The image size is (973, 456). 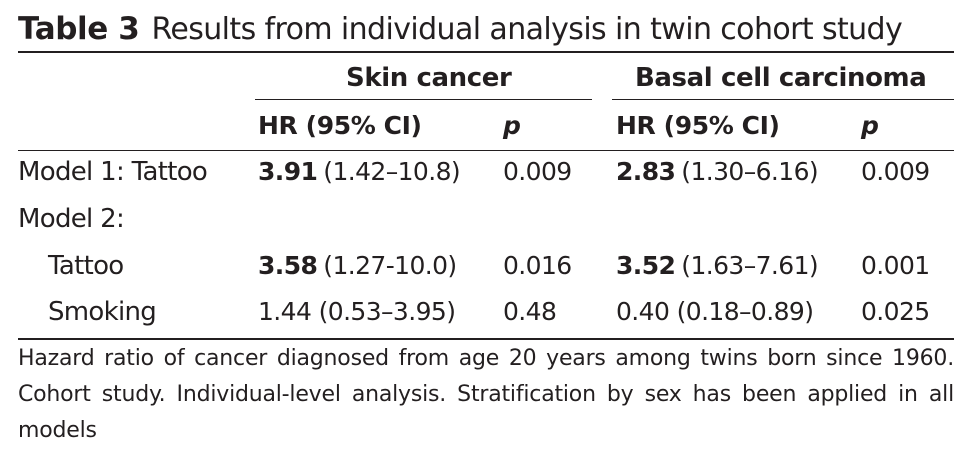 What do you see at coordinates (895, 265) in the screenshot?
I see `cell-model2-tattoo-bcc-p: 0.001` at bounding box center [895, 265].